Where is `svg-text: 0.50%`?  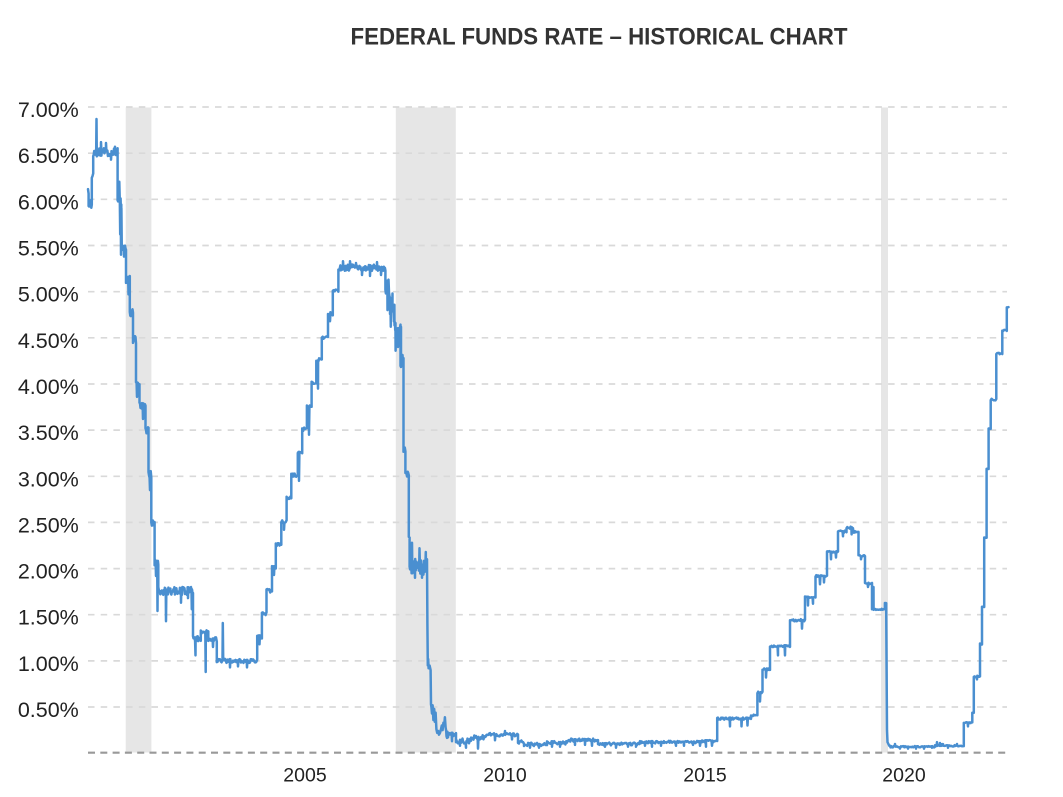 svg-text: 0.50% is located at coordinates (48, 710).